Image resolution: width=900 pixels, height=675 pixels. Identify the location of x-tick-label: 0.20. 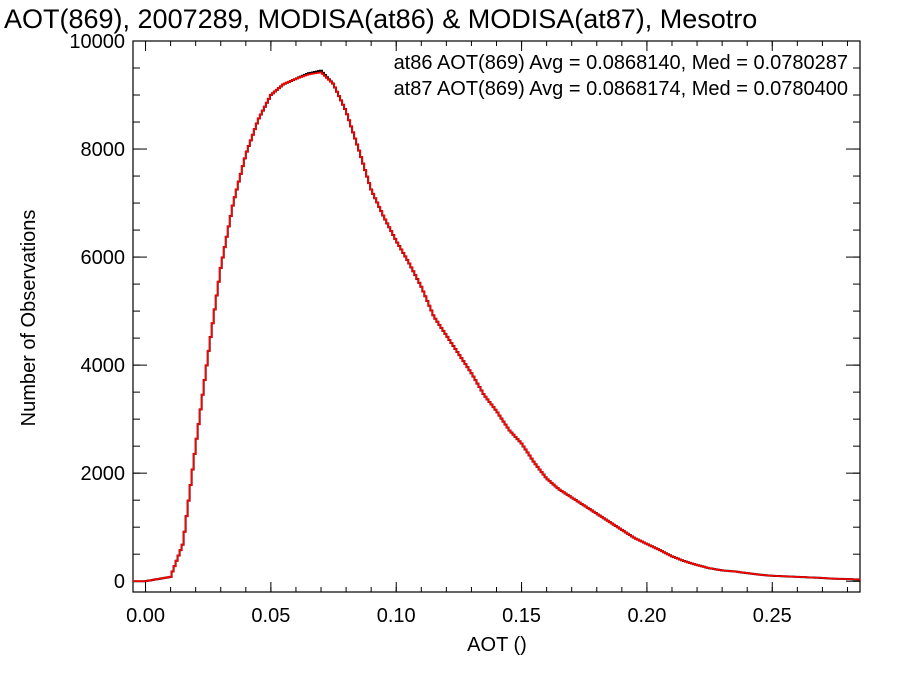
(646, 616).